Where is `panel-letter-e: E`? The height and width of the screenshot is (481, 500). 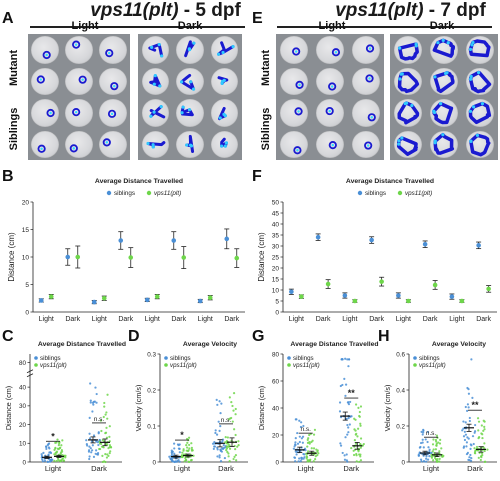 panel-letter-e: E is located at coordinates (257, 18).